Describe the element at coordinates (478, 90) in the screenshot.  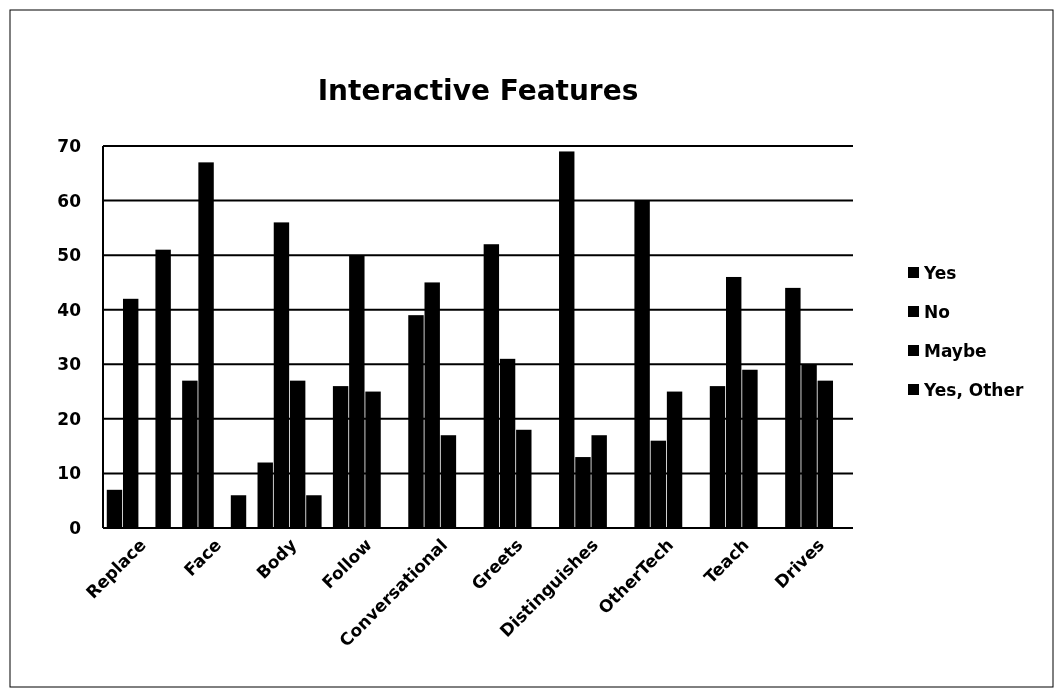
I see `chart-title: Interactive Features` at that location.